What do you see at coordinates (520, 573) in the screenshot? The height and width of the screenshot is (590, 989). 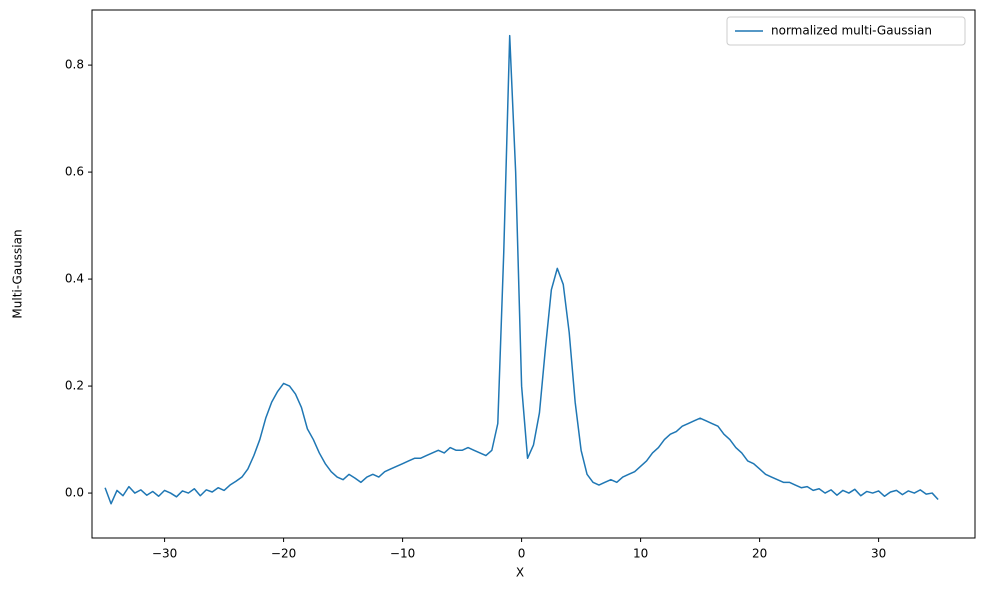 I see `x-axis-label: X` at bounding box center [520, 573].